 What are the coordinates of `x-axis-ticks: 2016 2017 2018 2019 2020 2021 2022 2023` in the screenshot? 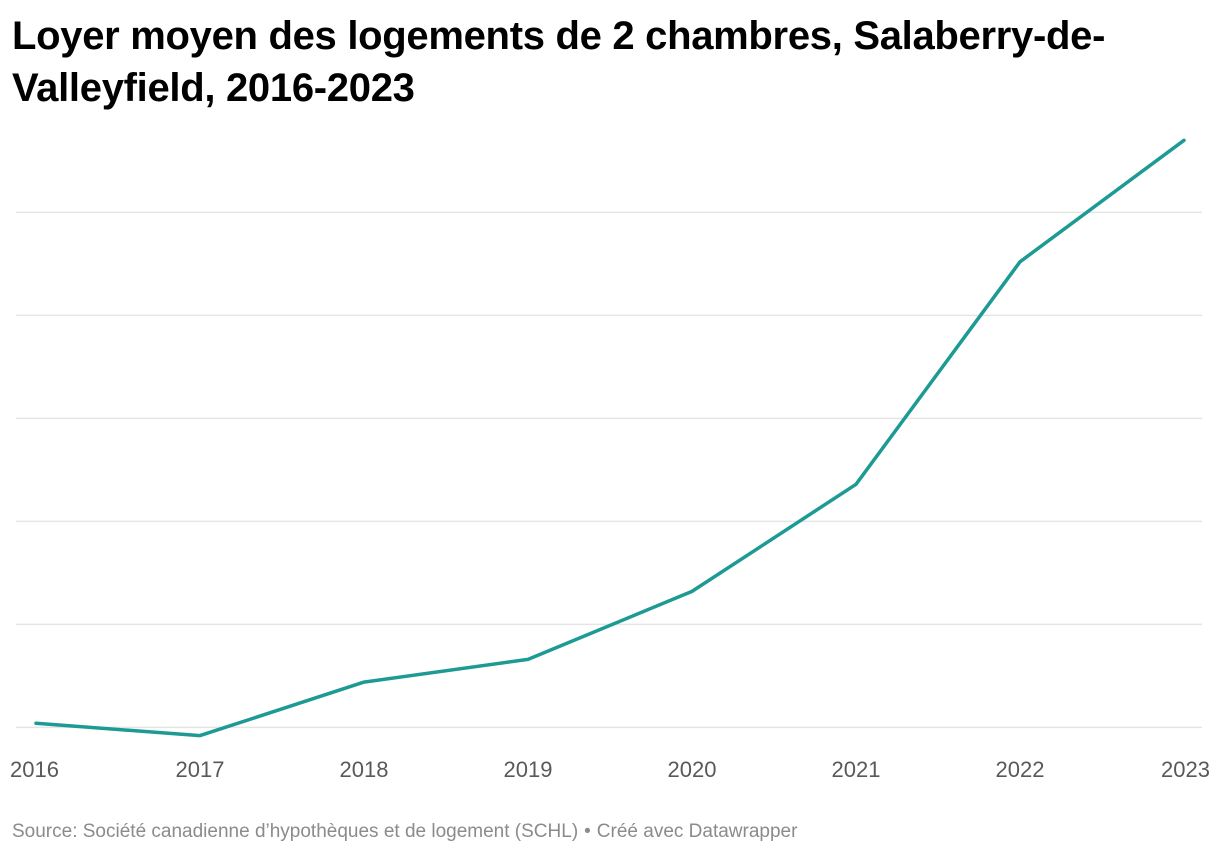 It's located at (610, 769).